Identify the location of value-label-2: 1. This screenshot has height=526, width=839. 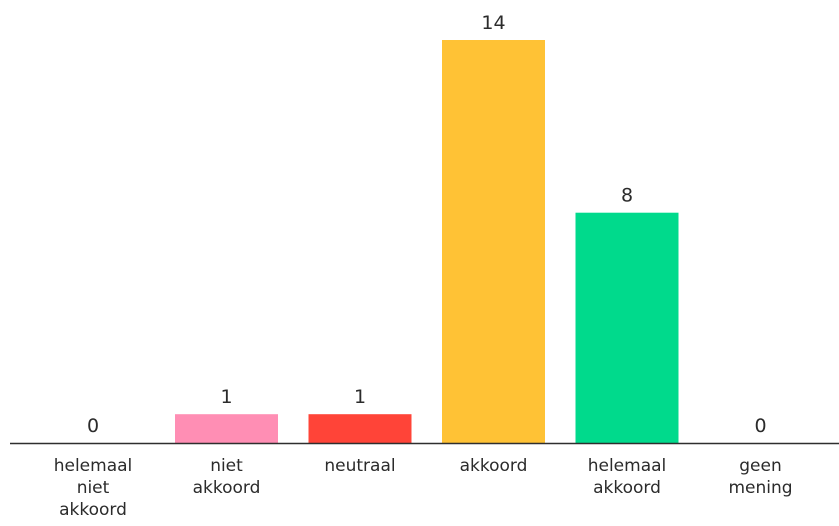
(360, 397).